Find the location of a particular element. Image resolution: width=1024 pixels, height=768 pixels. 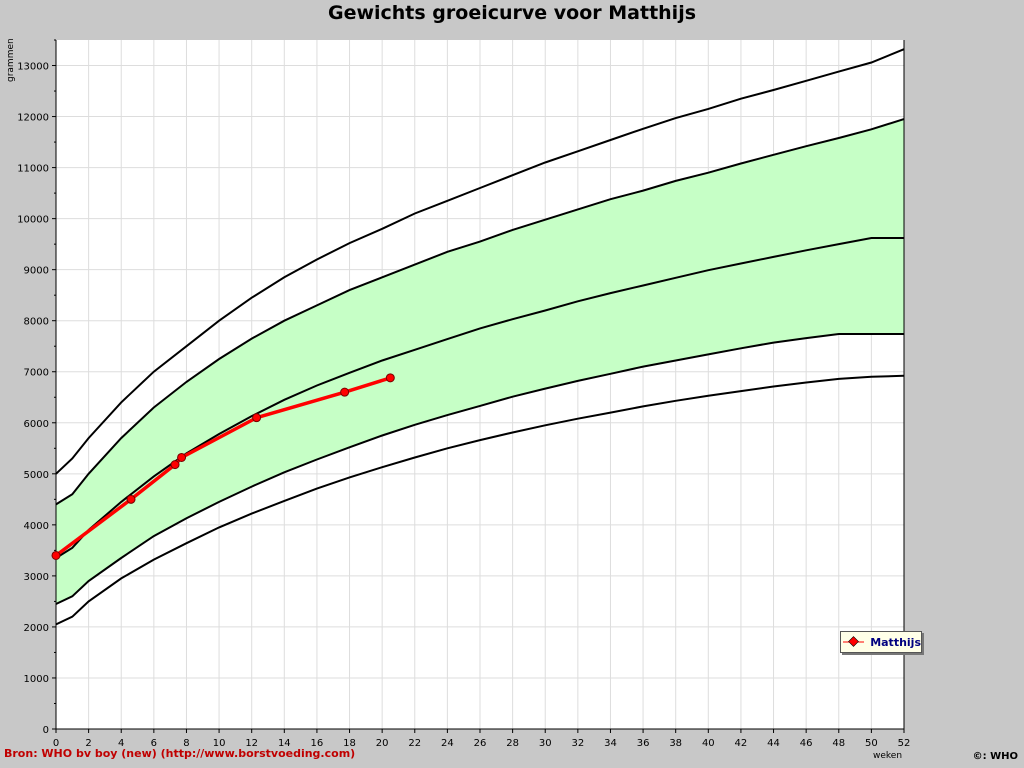

x-tick-label: 22 is located at coordinates (414, 743).